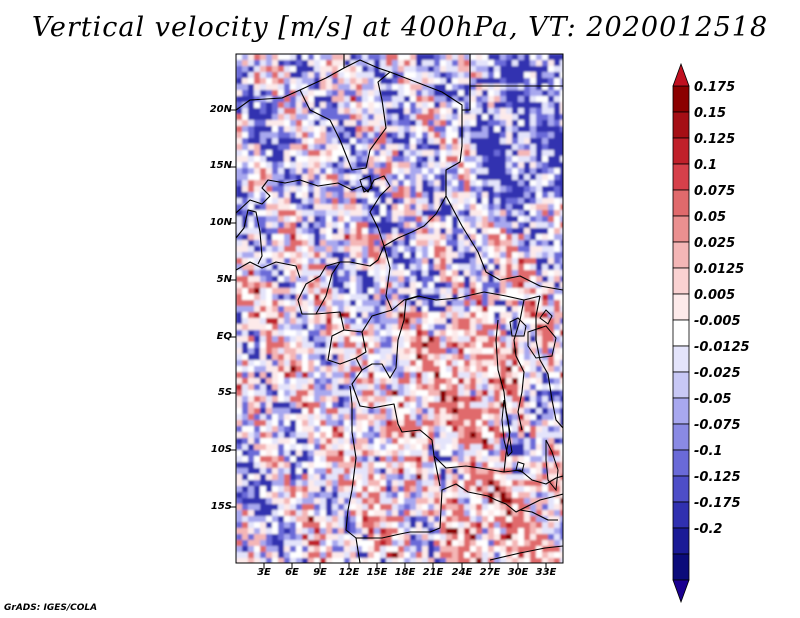  Describe the element at coordinates (433, 572) in the screenshot. I see `lon-label: 21E` at that location.